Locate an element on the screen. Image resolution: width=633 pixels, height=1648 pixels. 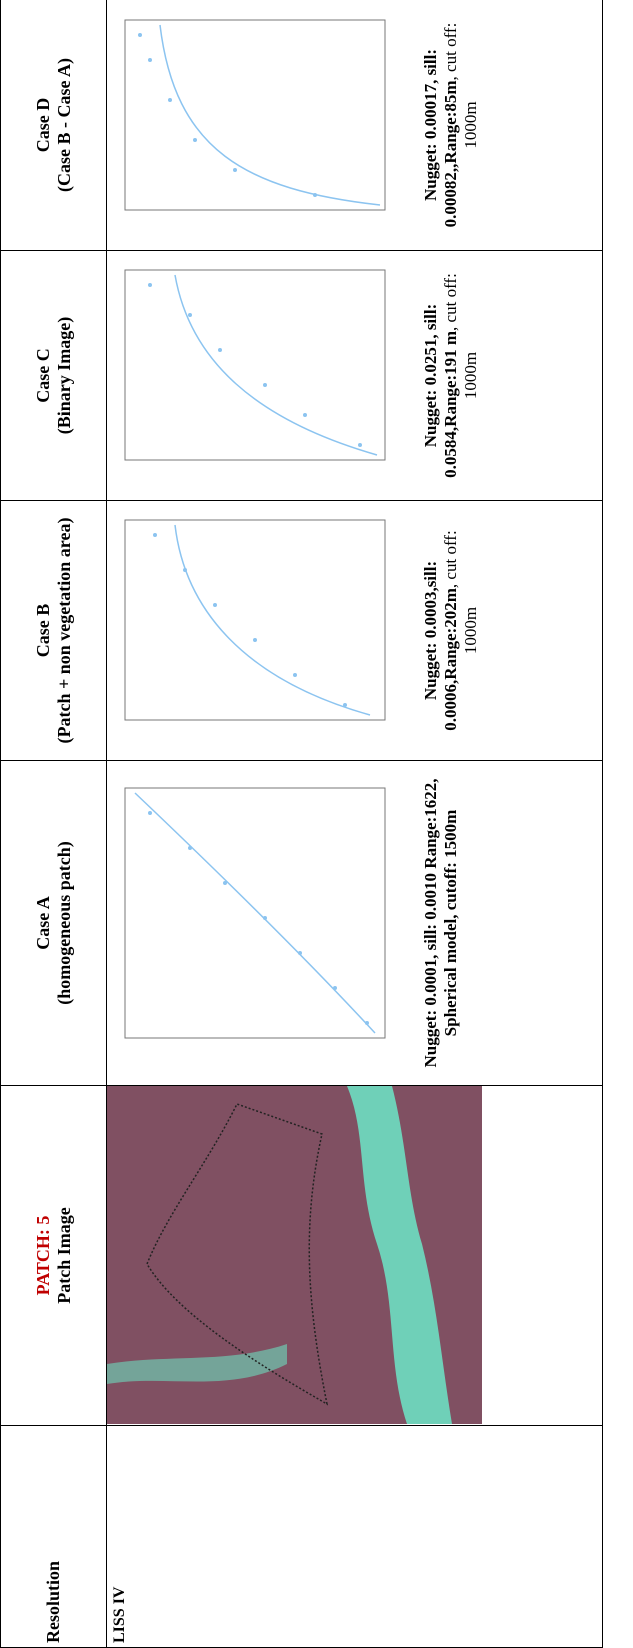
patch-label: PATCH: 5 is located at coordinates (42, 1255).